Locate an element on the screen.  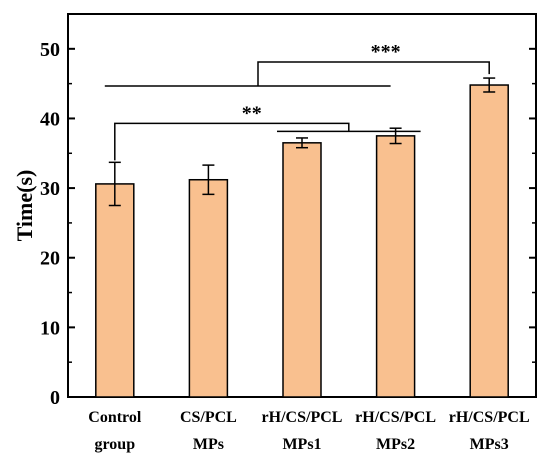
y-axis-title: Time(s) is located at coordinates (24, 206).